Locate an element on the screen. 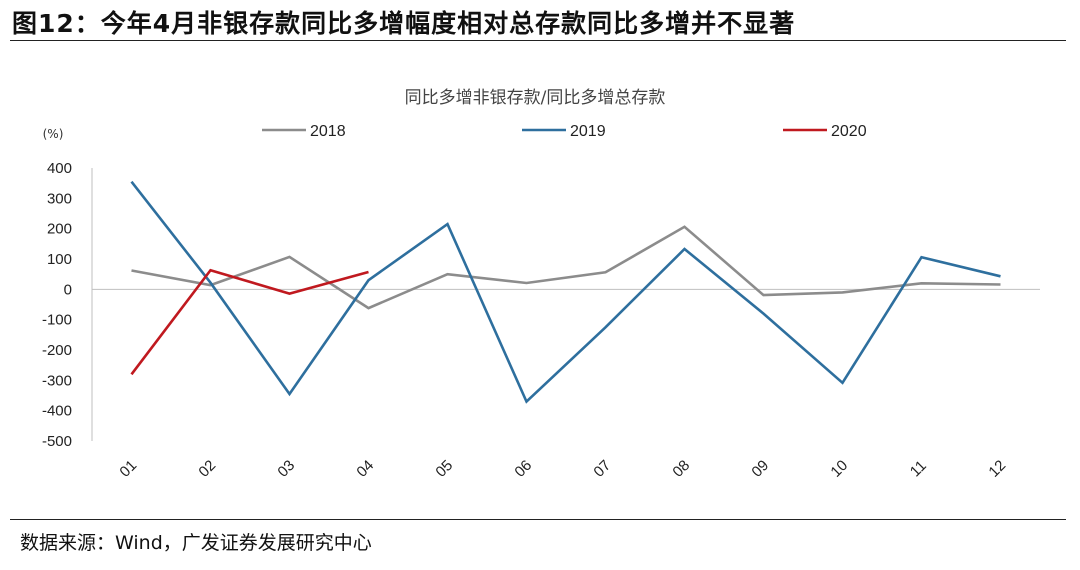 Image resolution: width=1080 pixels, height=570 pixels. y-axis-unit-label: (%) is located at coordinates (53, 134).